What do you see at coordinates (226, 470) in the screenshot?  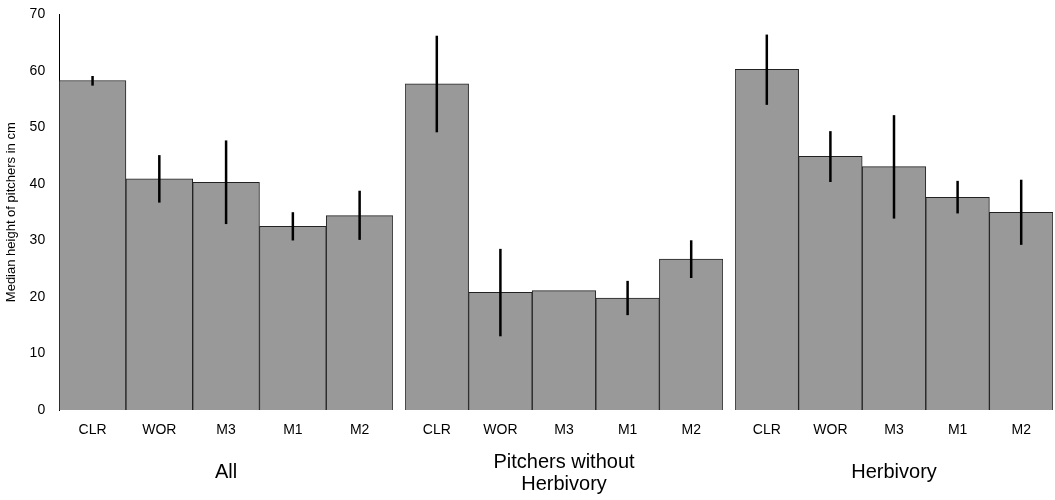 I see `x-axis-title: All` at bounding box center [226, 470].